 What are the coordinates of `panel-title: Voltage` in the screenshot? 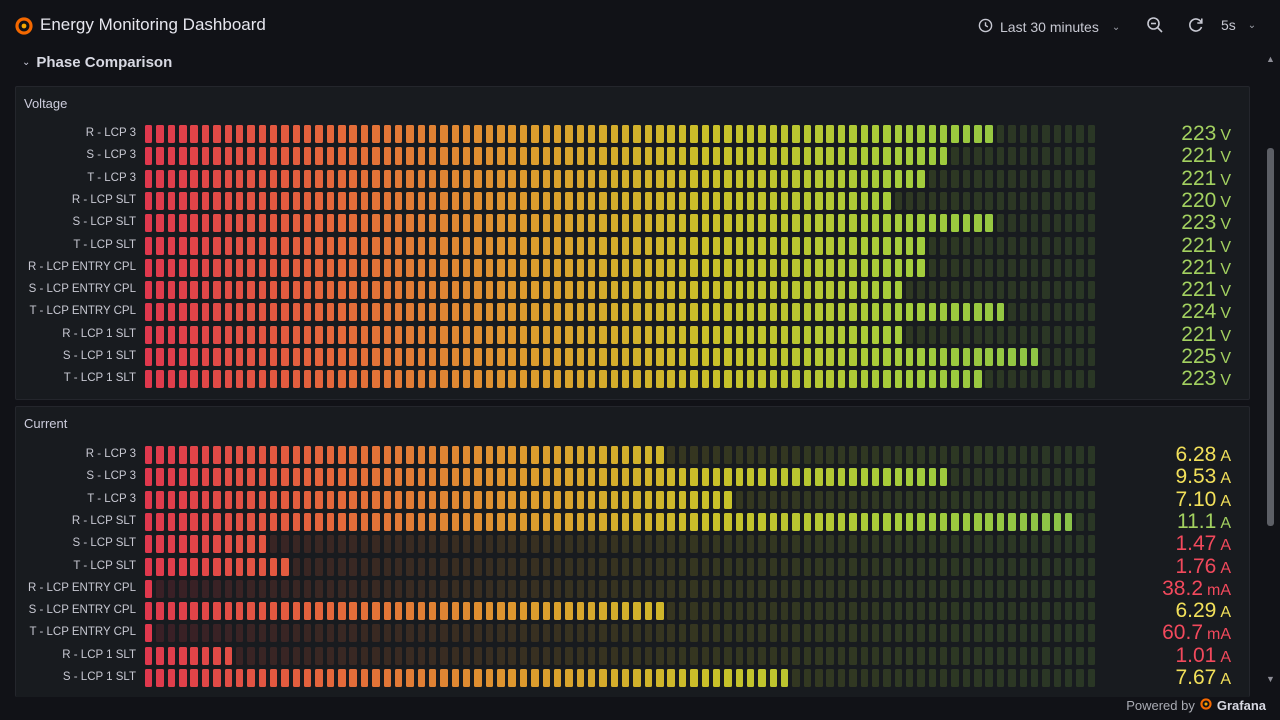 It's located at (46, 103).